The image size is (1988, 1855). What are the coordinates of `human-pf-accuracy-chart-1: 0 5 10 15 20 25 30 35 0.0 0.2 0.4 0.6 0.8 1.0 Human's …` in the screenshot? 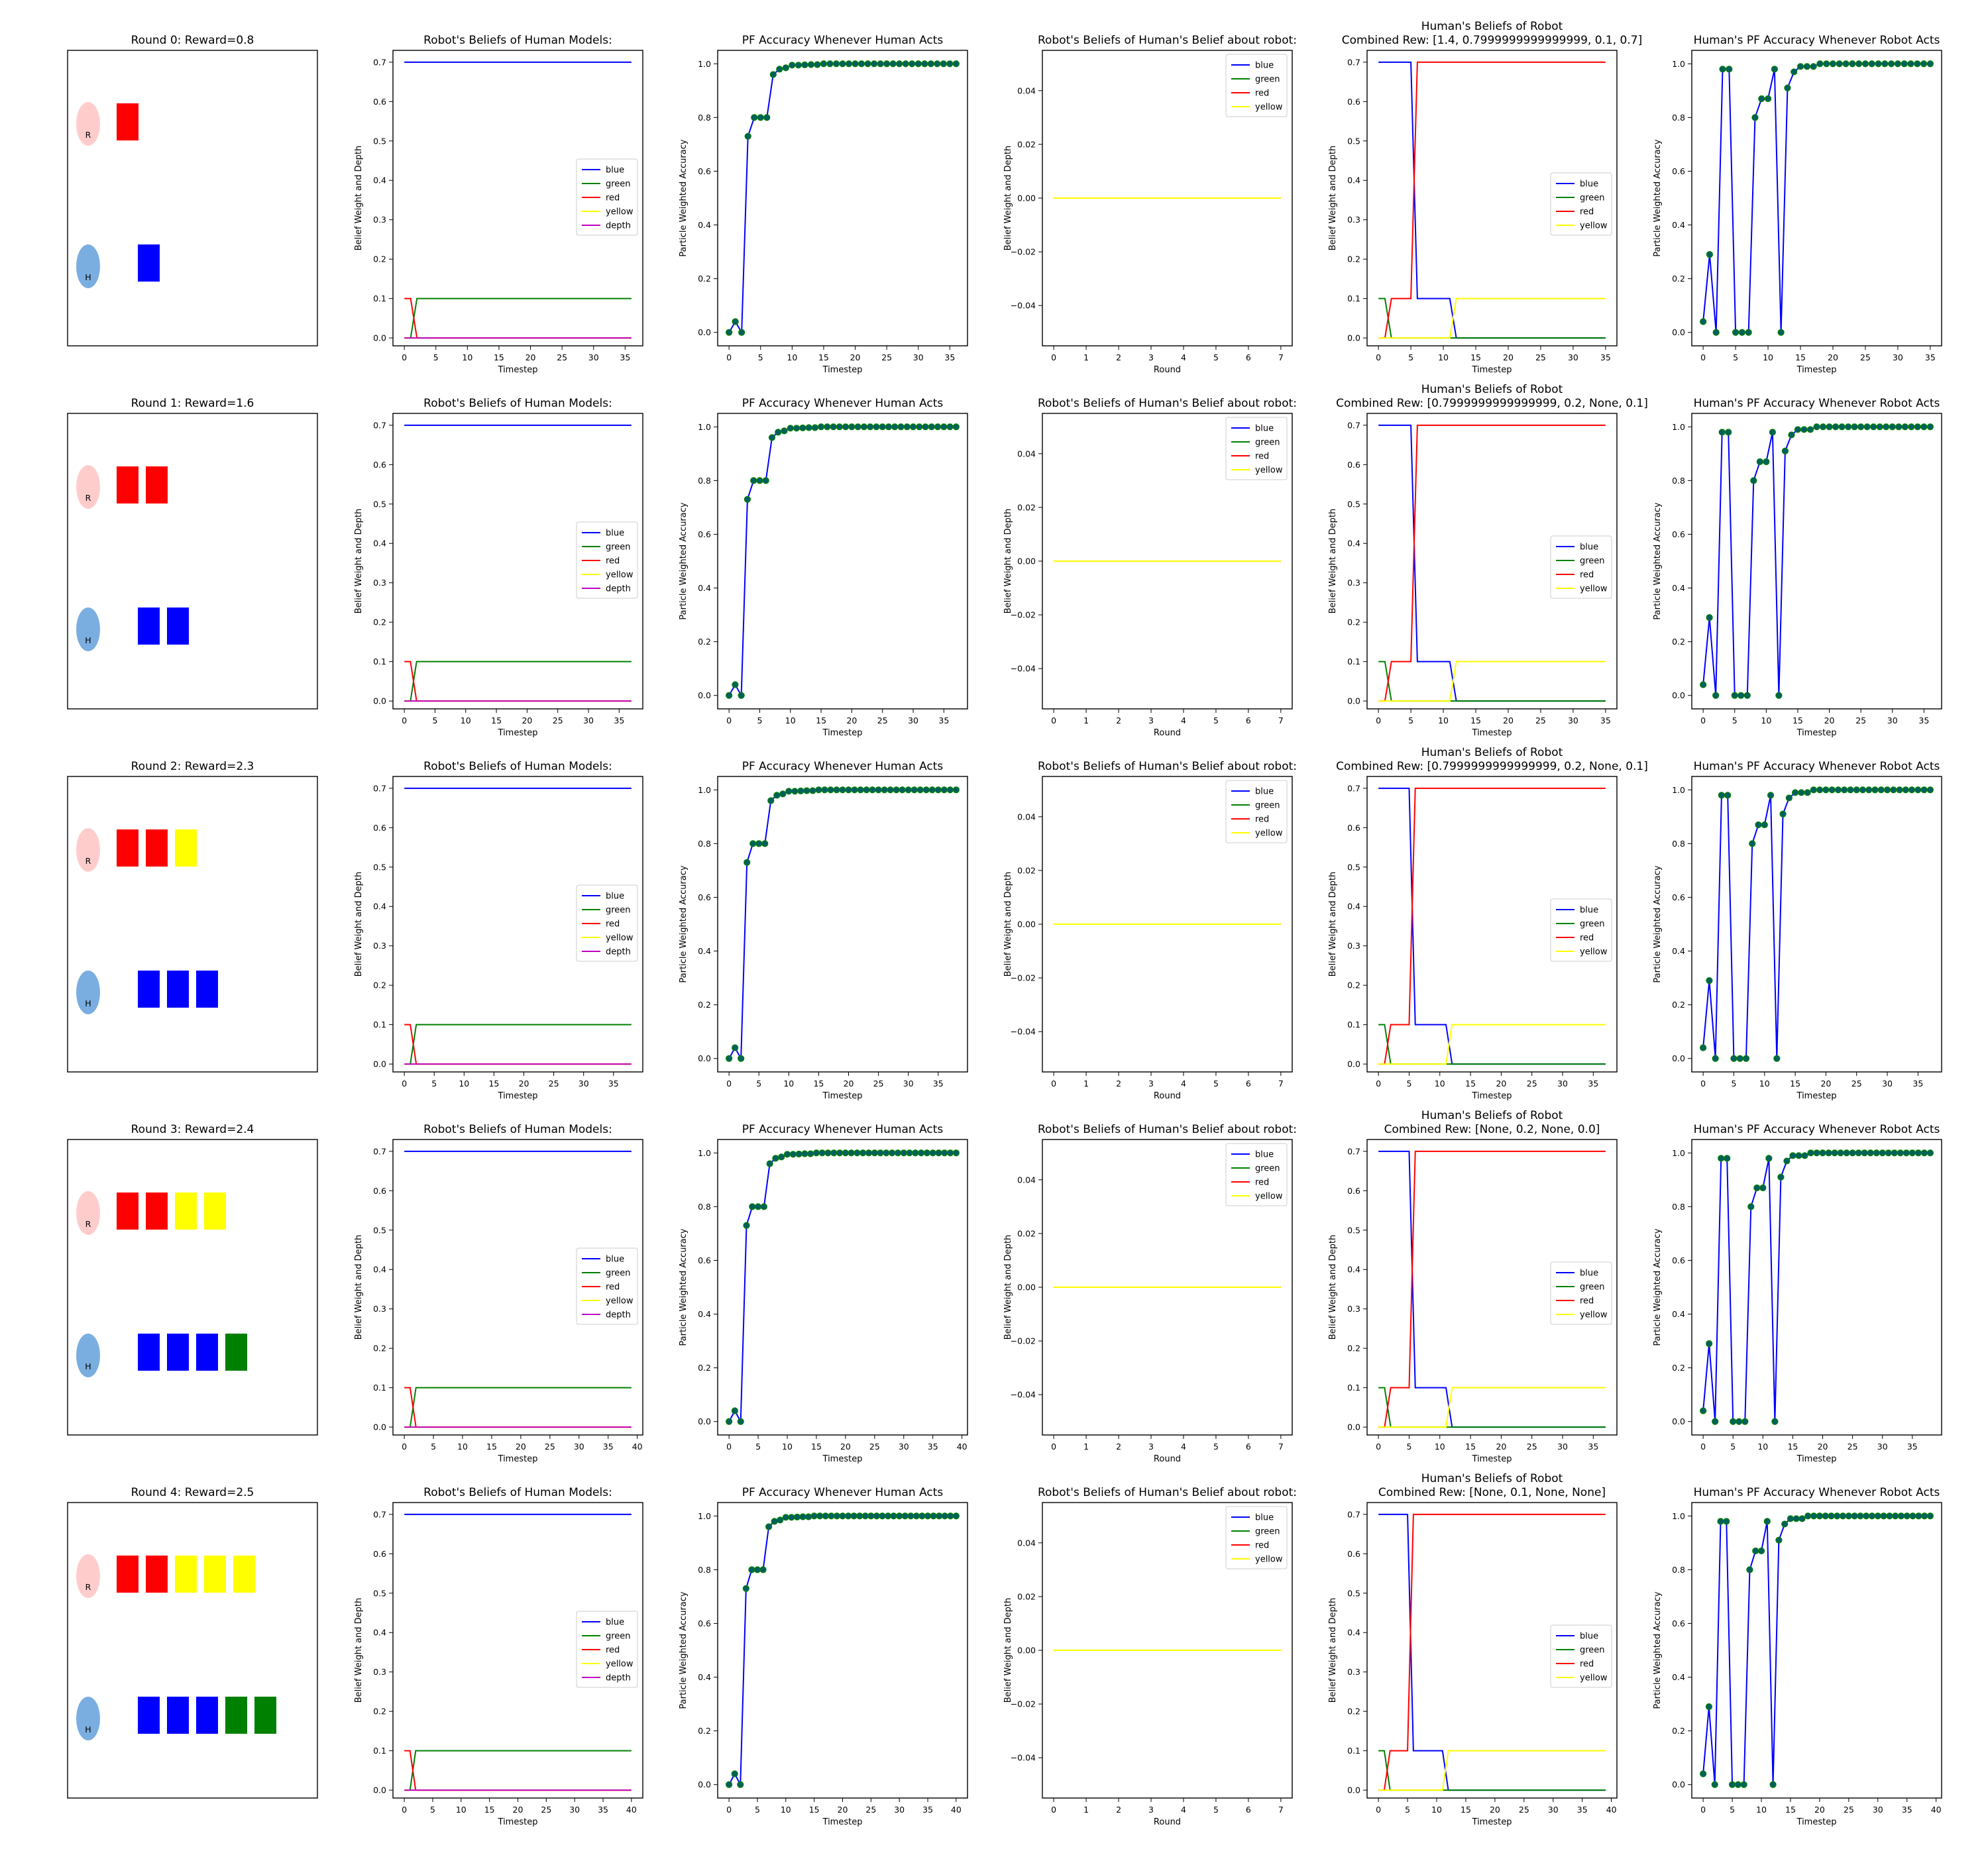 It's located at (1797, 567).